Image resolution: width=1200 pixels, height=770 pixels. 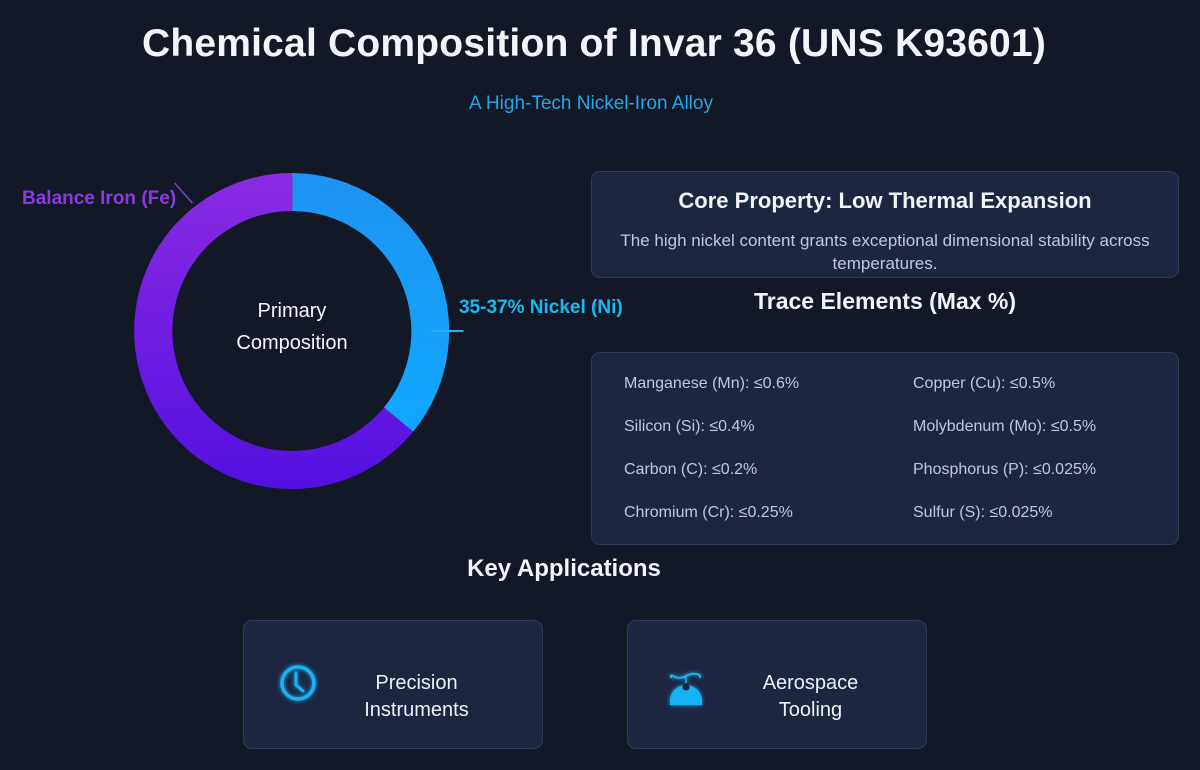 What do you see at coordinates (810, 697) in the screenshot?
I see `application-label: Aerospace Tooling` at bounding box center [810, 697].